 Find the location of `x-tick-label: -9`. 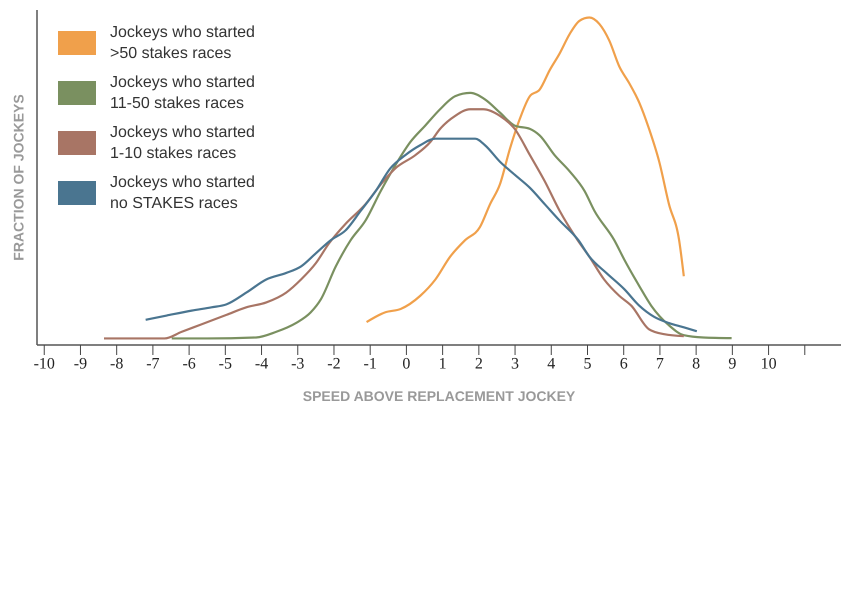

x-tick-label: -9 is located at coordinates (81, 363).